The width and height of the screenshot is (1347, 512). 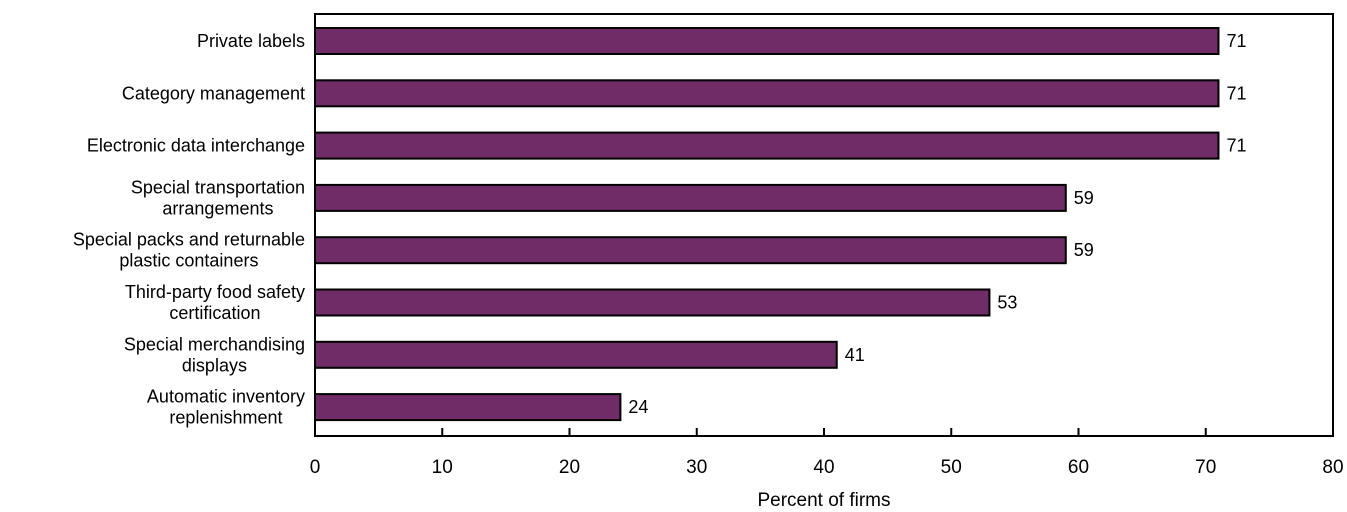 What do you see at coordinates (569, 467) in the screenshot?
I see `x-tick-label: 20` at bounding box center [569, 467].